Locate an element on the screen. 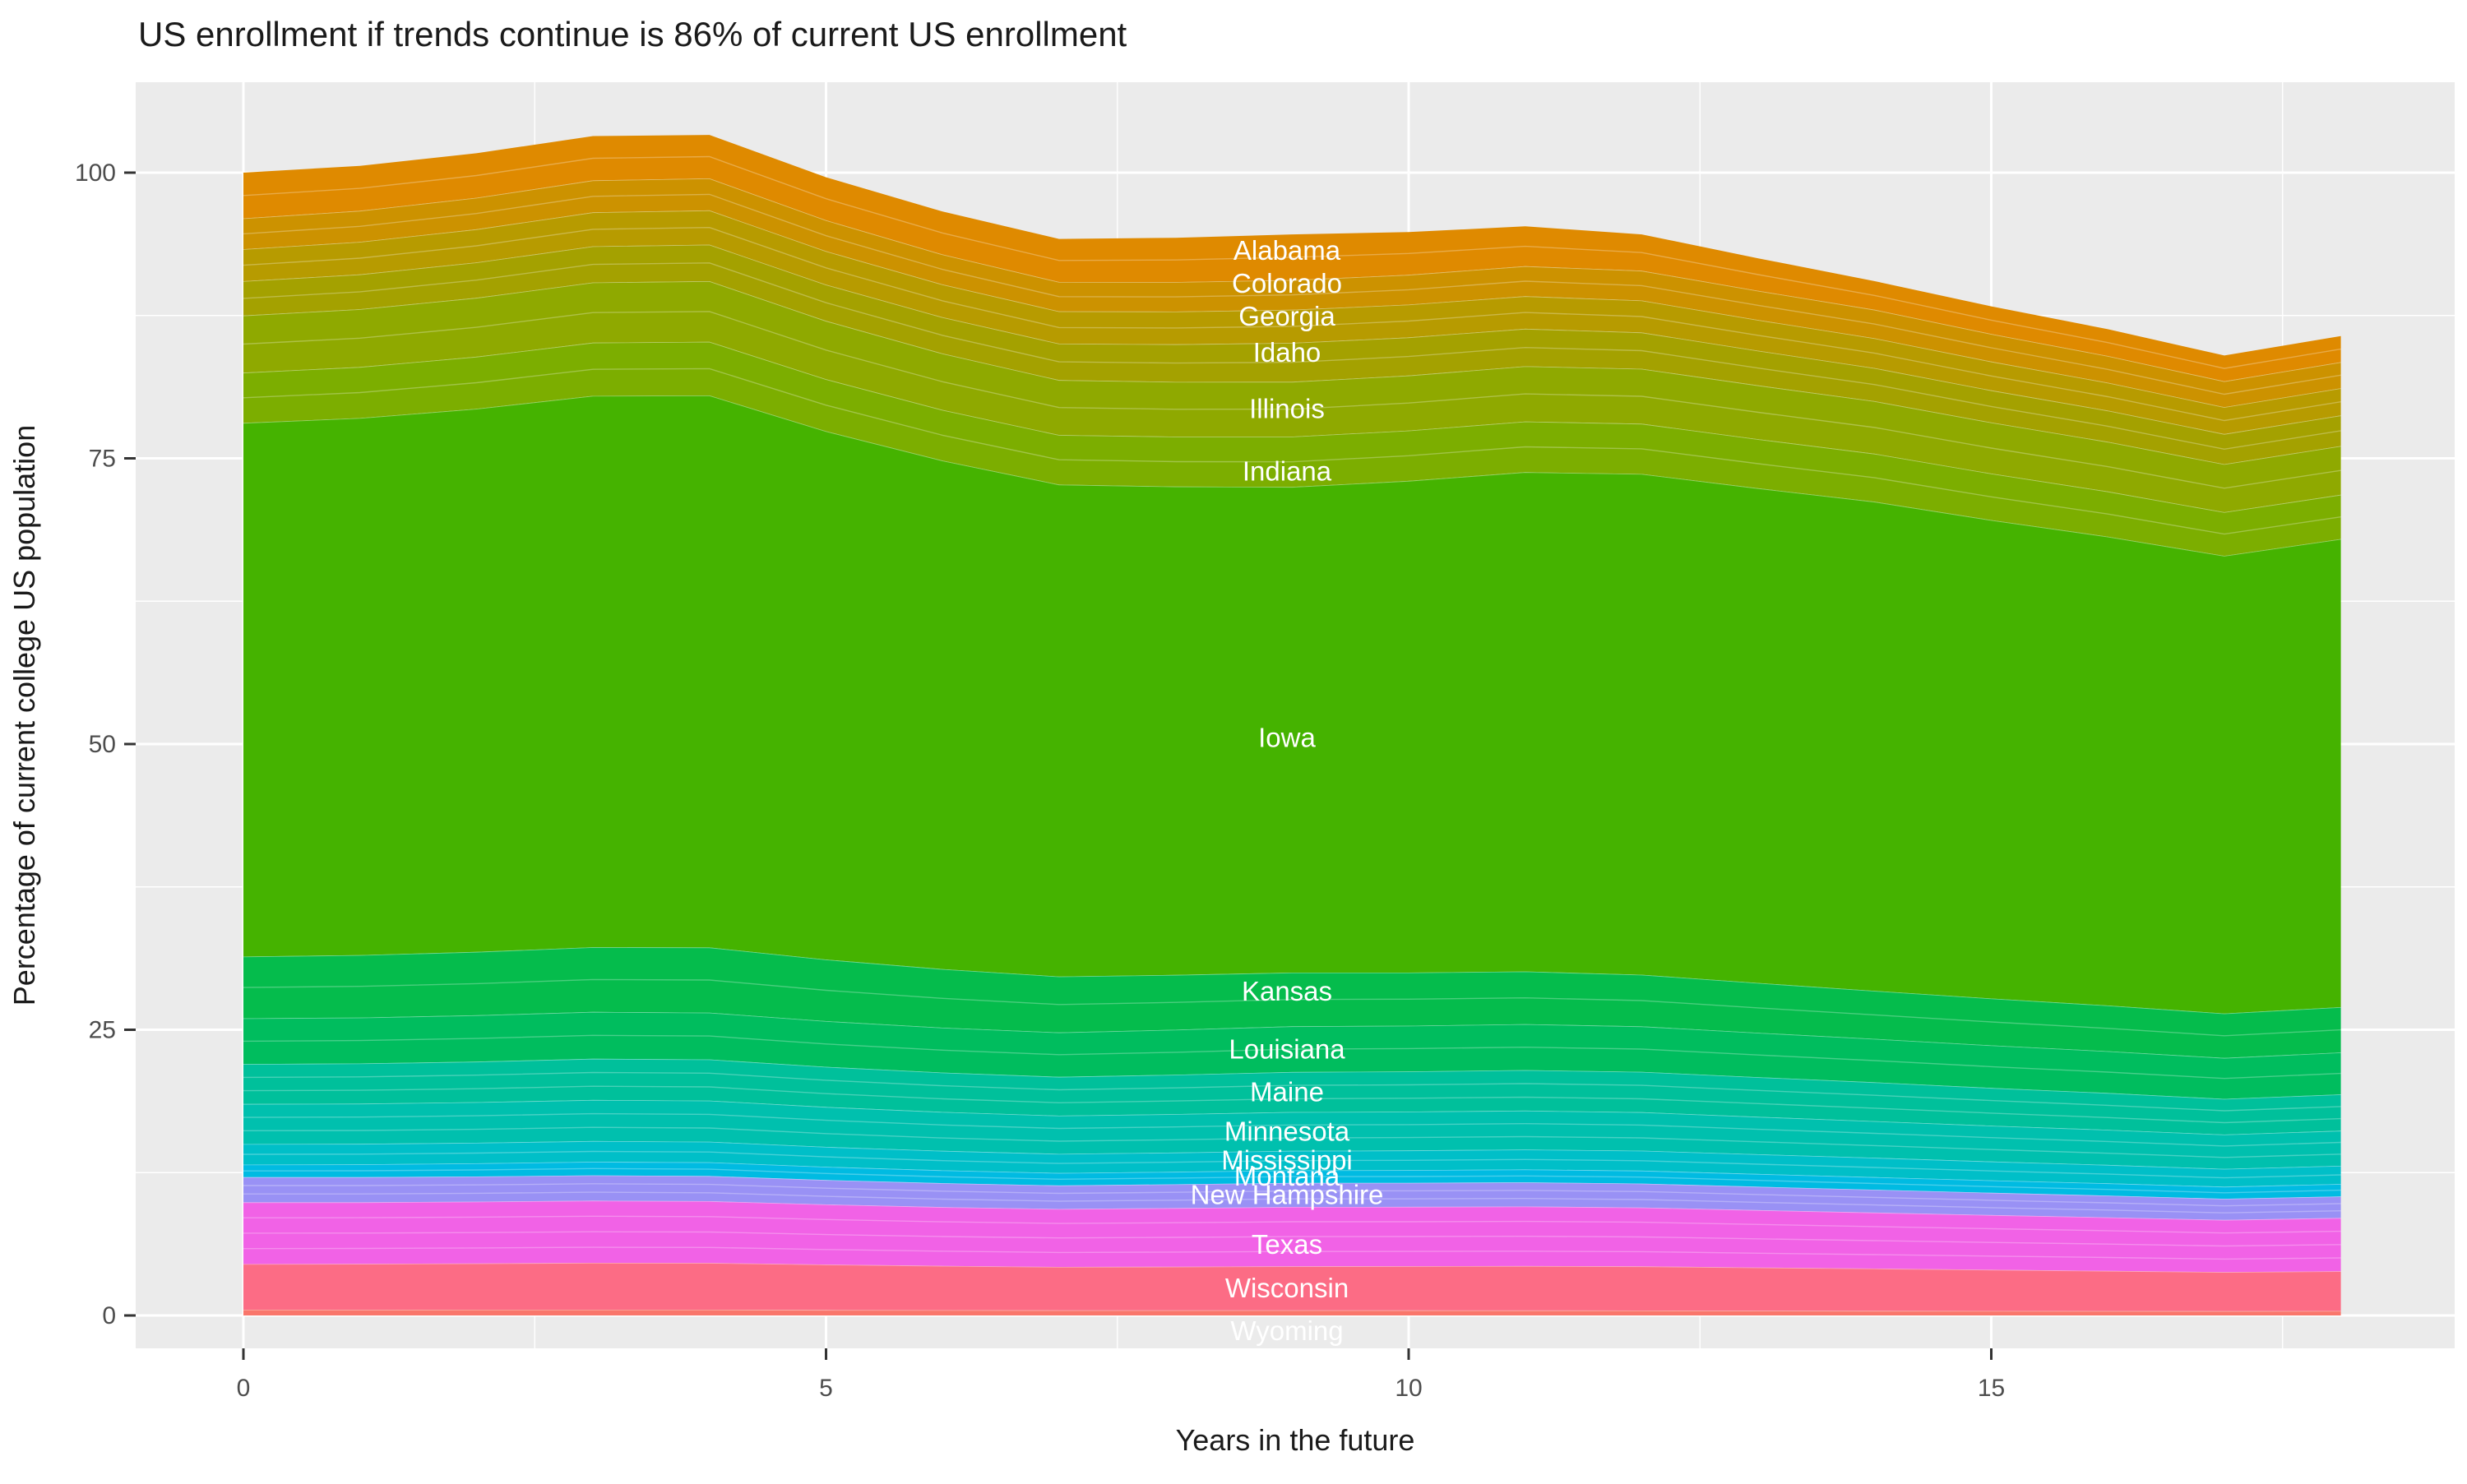  area-band-indiana is located at coordinates (1292, 449).